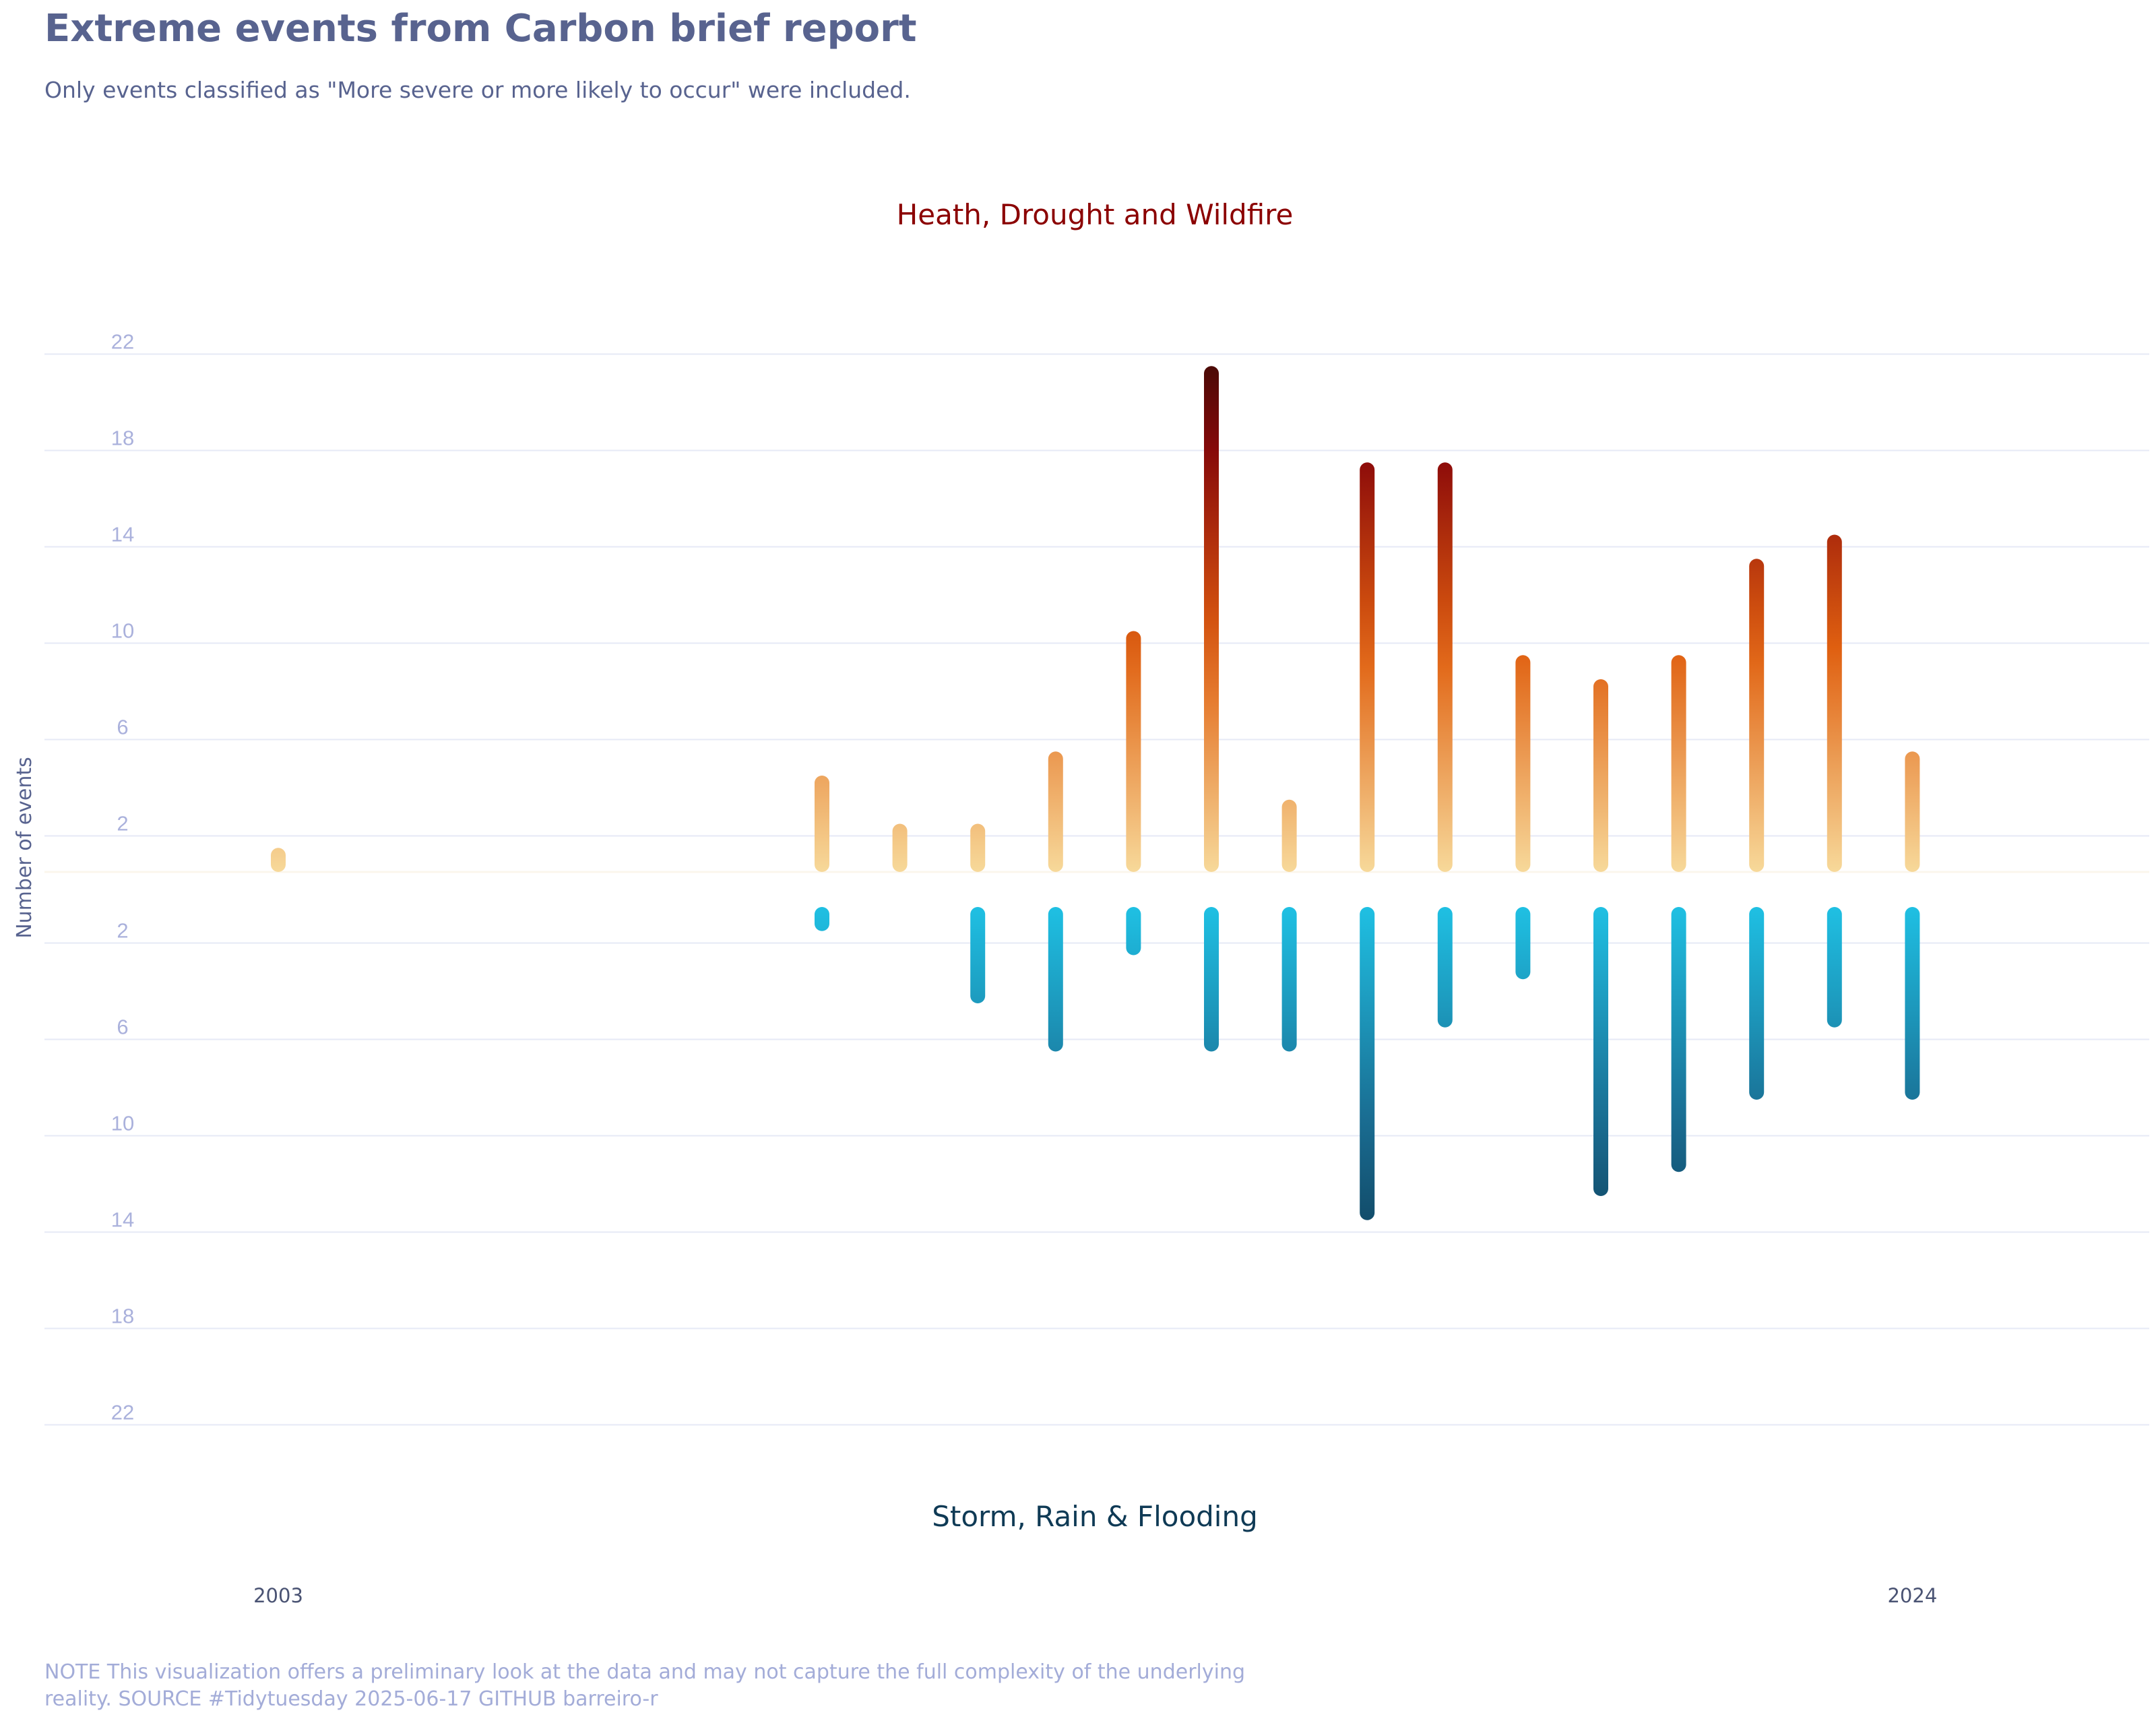  Describe the element at coordinates (1678, 1039) in the screenshot. I see `storm-bar-2021` at that location.